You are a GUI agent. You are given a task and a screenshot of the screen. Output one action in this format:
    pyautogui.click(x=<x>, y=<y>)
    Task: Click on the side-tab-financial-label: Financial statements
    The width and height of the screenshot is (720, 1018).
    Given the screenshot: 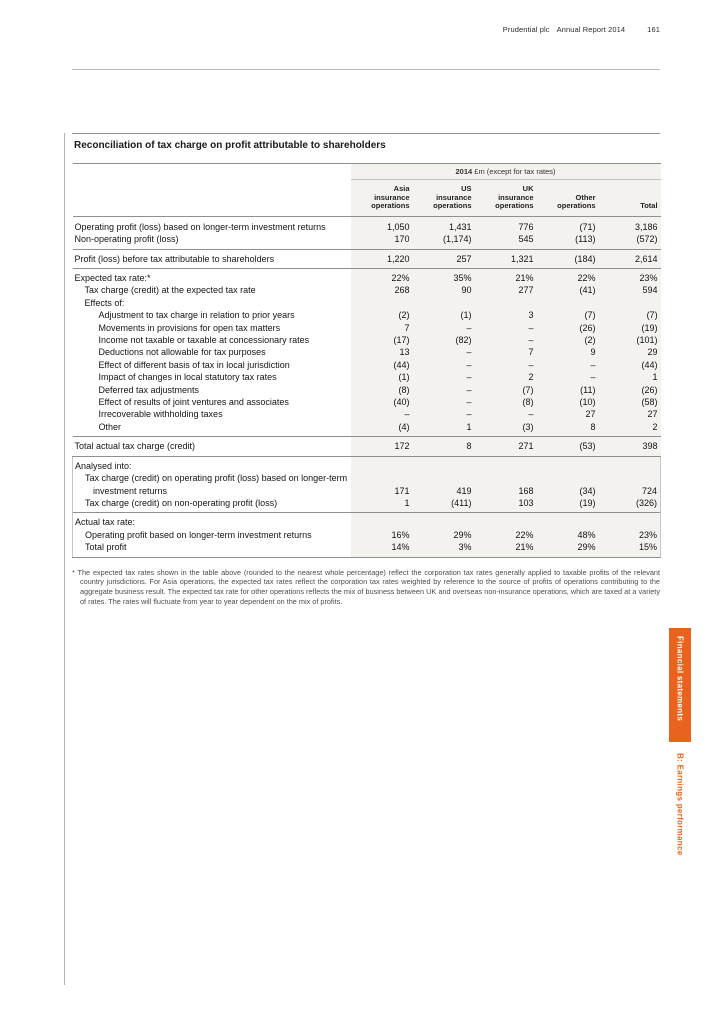 What is the action you would take?
    pyautogui.click(x=680, y=679)
    